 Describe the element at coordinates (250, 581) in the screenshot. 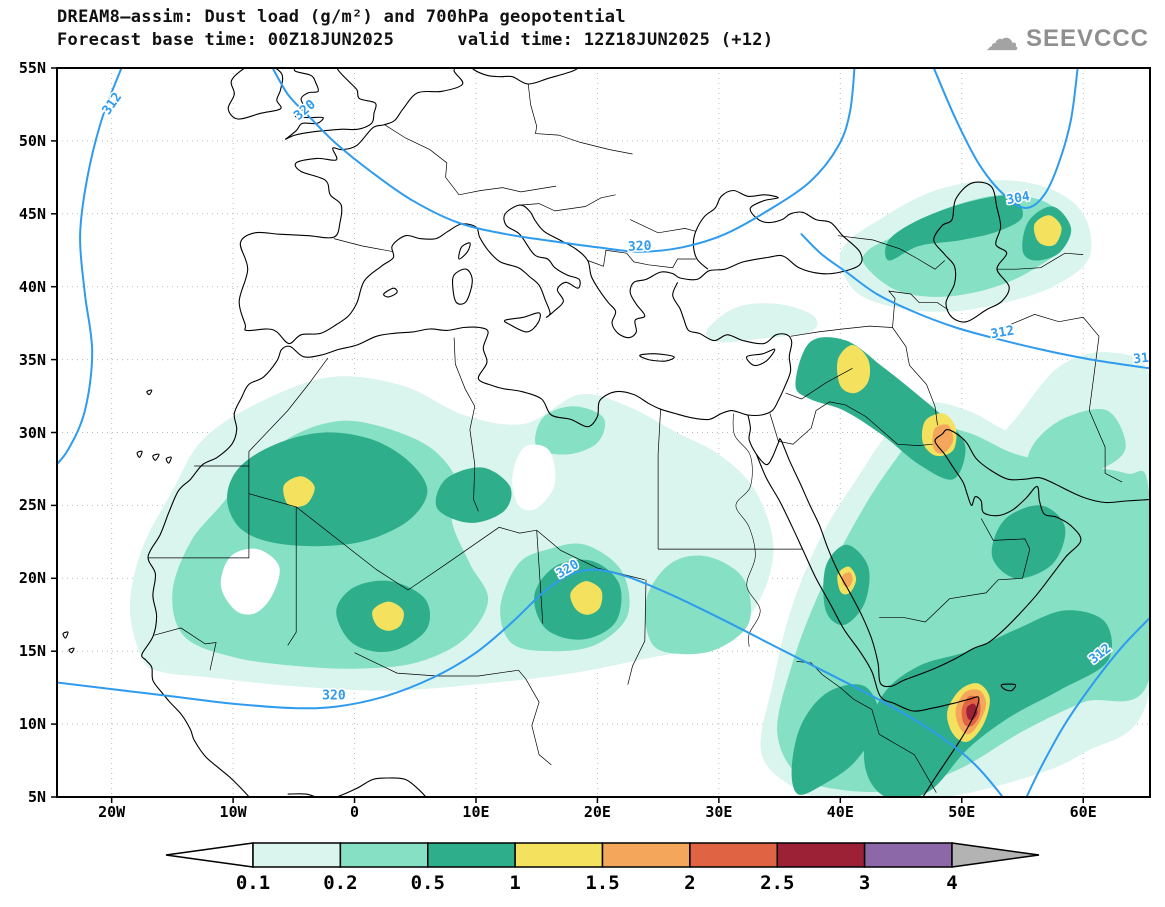

I see `dust-region-gap-mauritania` at that location.